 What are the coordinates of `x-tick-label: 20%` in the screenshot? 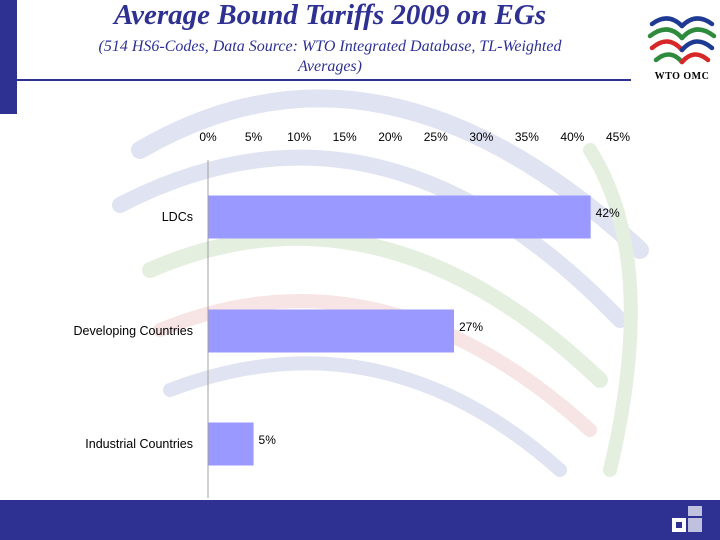 It's located at (390, 137).